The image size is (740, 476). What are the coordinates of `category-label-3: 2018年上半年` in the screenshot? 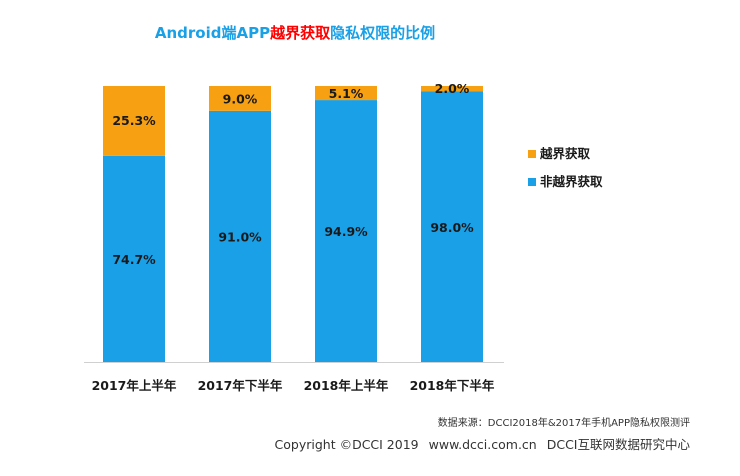 It's located at (346, 385).